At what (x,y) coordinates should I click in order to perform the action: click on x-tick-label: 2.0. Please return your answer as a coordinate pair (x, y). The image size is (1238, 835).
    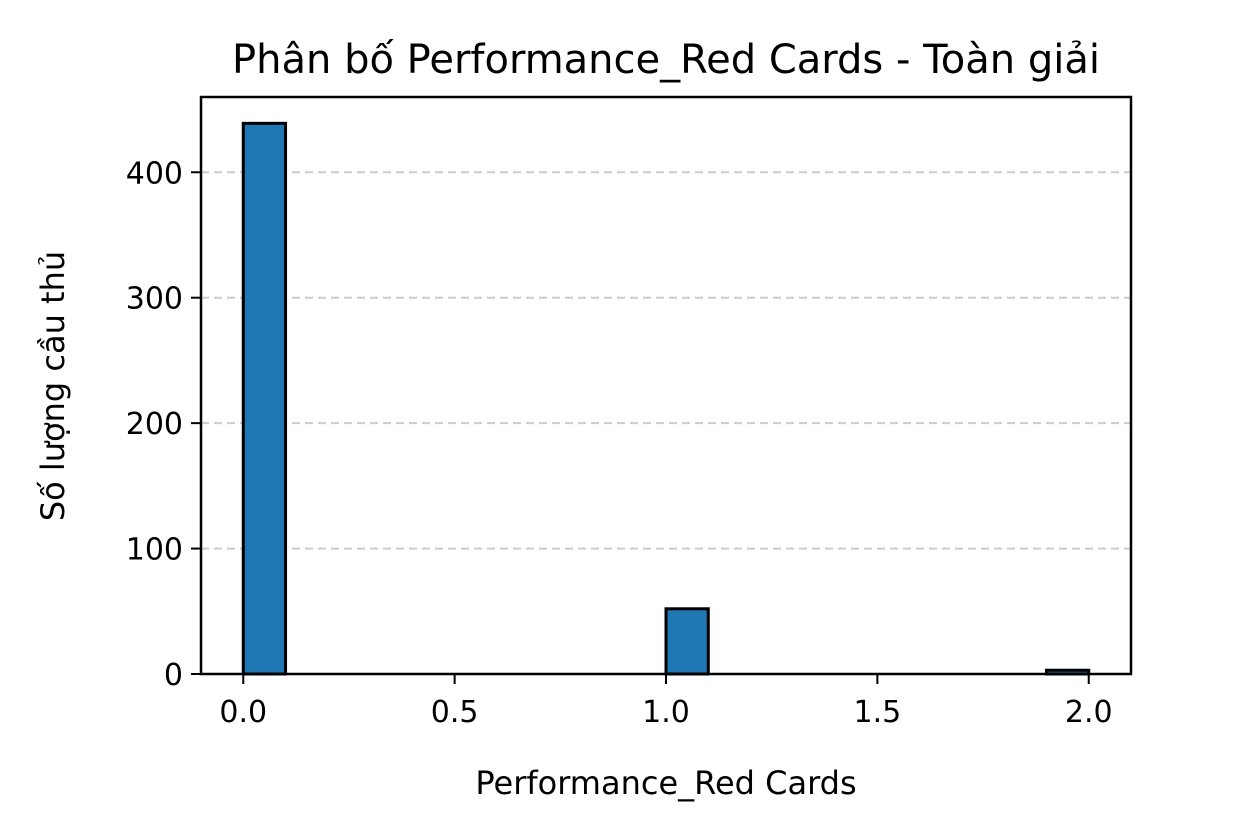
    Looking at the image, I should click on (1089, 712).